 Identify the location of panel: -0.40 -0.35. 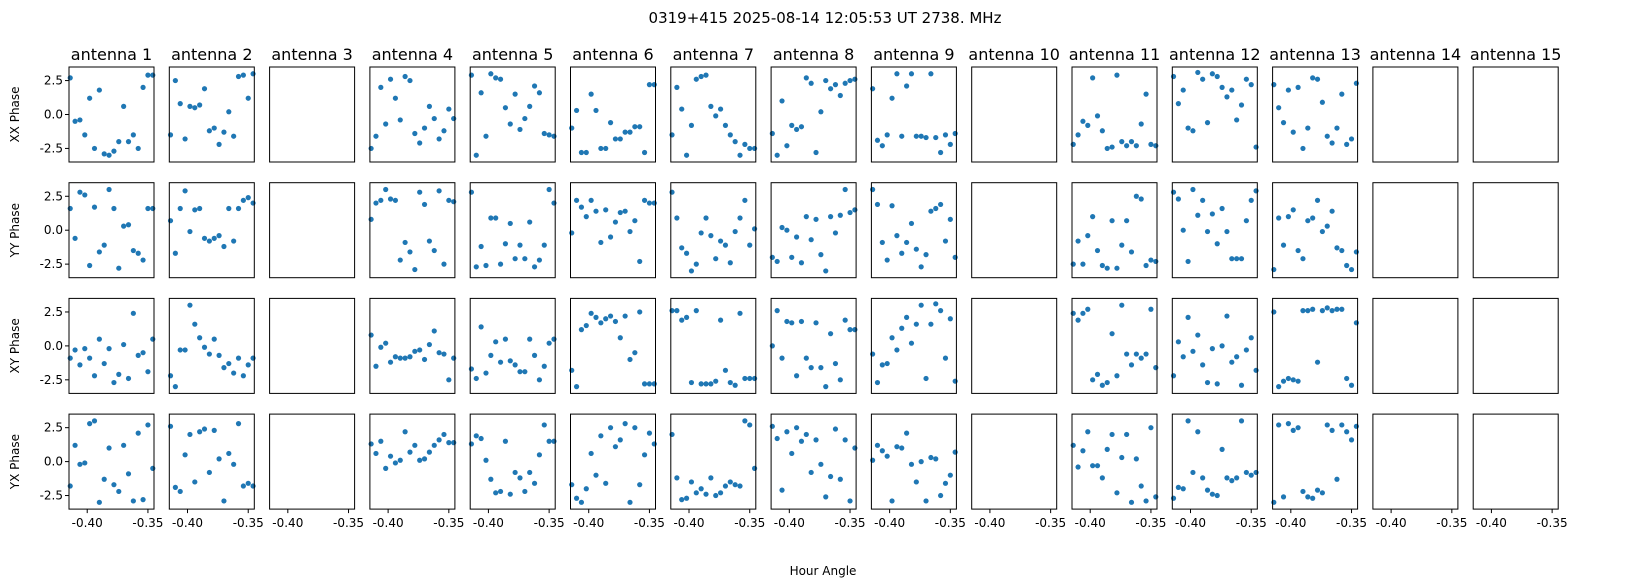
(817, 471).